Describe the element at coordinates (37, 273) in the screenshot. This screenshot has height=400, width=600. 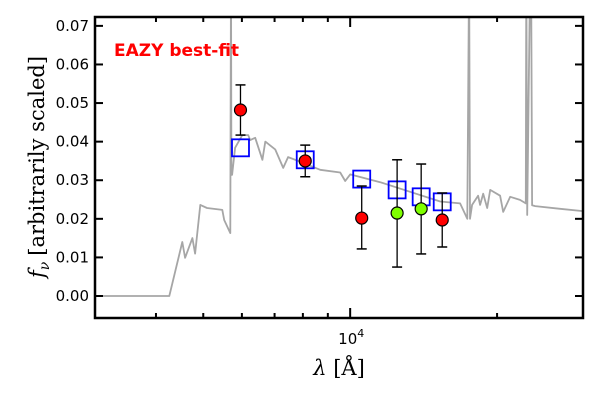
I see `y-axis-symbol: f` at that location.